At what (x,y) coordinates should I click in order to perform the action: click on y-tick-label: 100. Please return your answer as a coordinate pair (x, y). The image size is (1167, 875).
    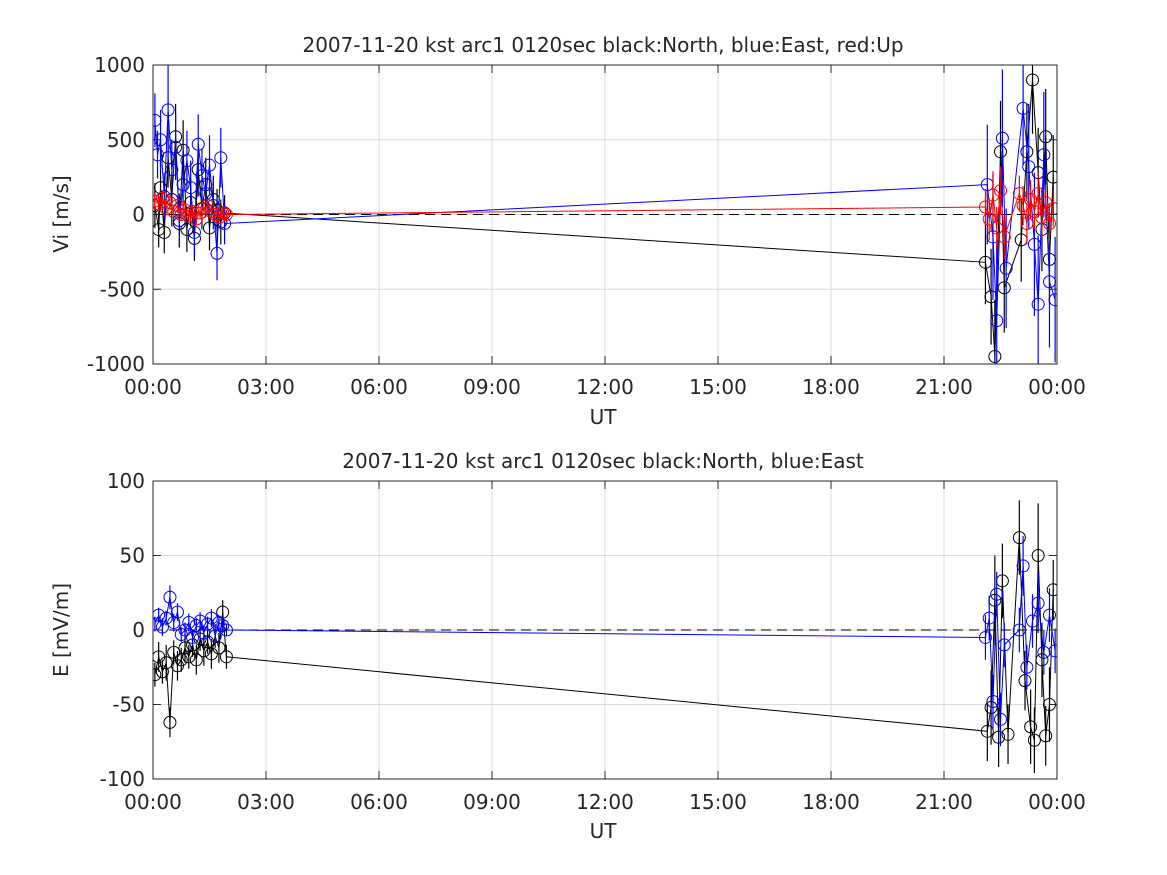
    Looking at the image, I should click on (126, 481).